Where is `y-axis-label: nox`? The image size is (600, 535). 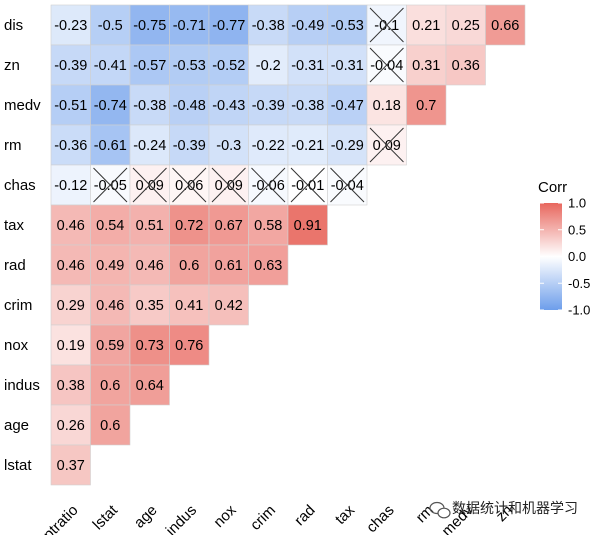
y-axis-label: nox is located at coordinates (16, 345).